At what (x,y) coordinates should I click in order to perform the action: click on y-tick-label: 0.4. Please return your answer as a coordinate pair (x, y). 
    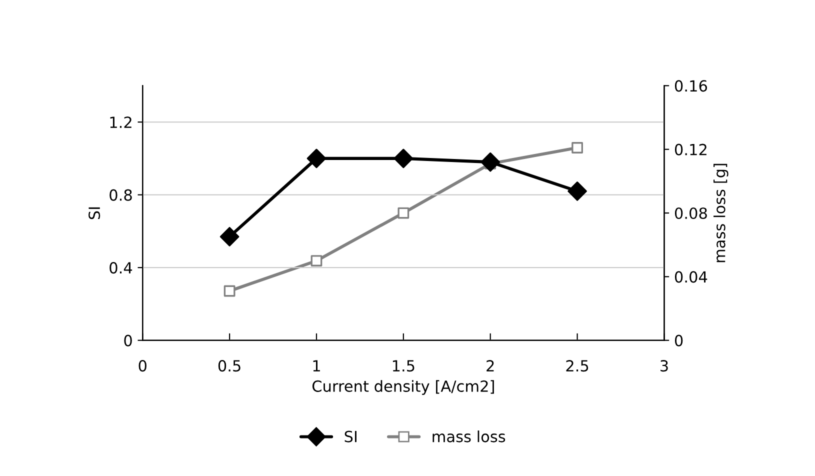
    Looking at the image, I should click on (121, 268).